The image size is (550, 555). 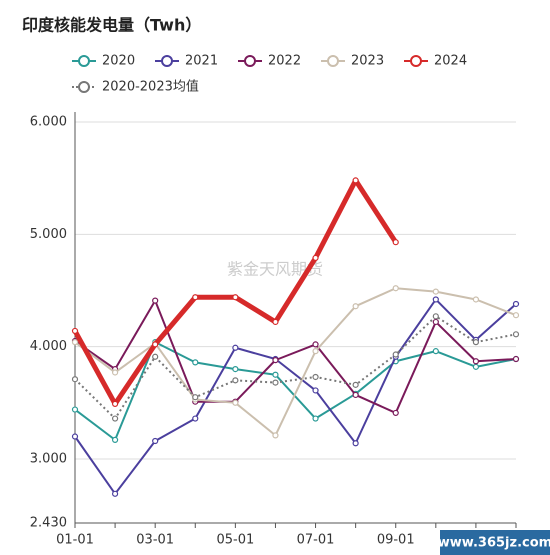 I want to click on y-tick-label: 4.000, so click(x=48, y=346).